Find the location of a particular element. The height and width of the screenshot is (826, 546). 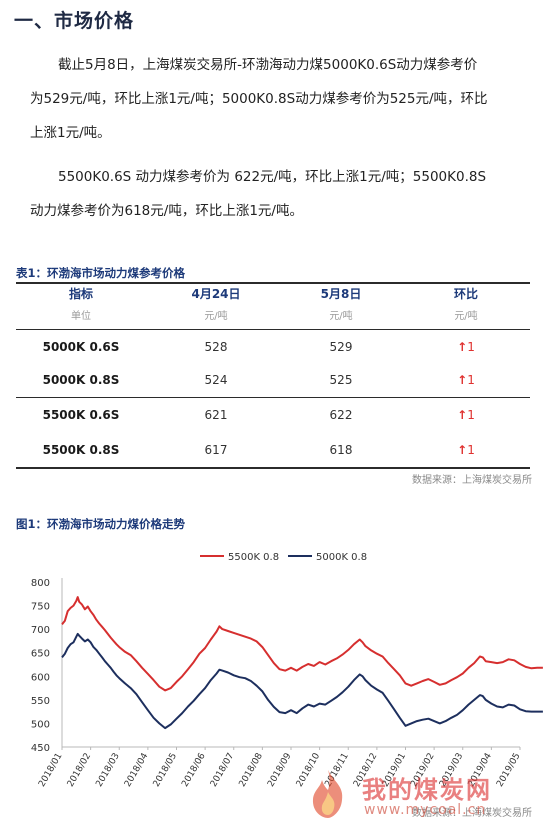

x-tick-label: 2018/08 is located at coordinates (251, 770).